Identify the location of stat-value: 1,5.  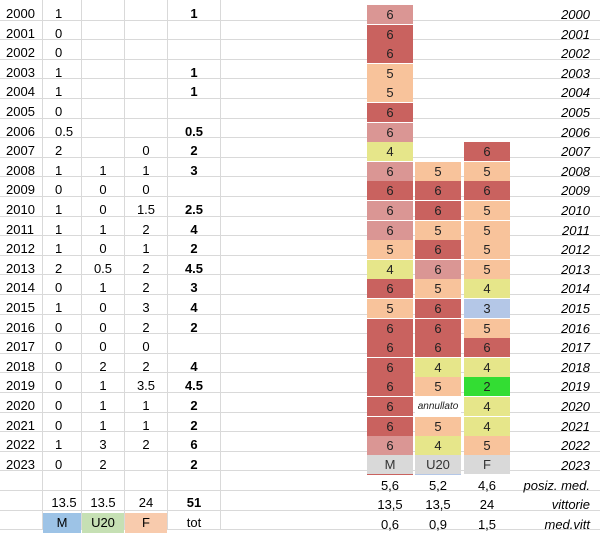
(487, 524).